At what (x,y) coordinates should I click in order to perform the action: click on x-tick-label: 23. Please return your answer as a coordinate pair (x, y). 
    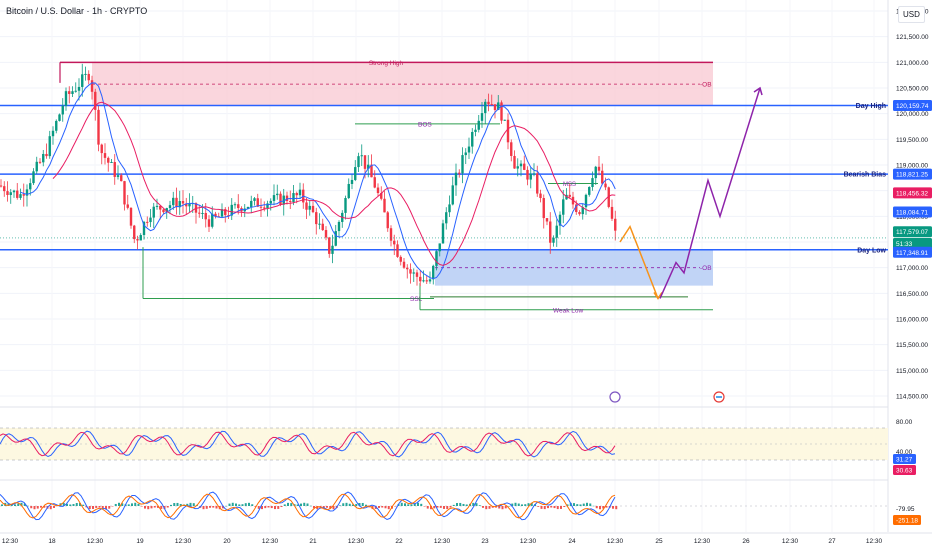
    Looking at the image, I should click on (485, 541).